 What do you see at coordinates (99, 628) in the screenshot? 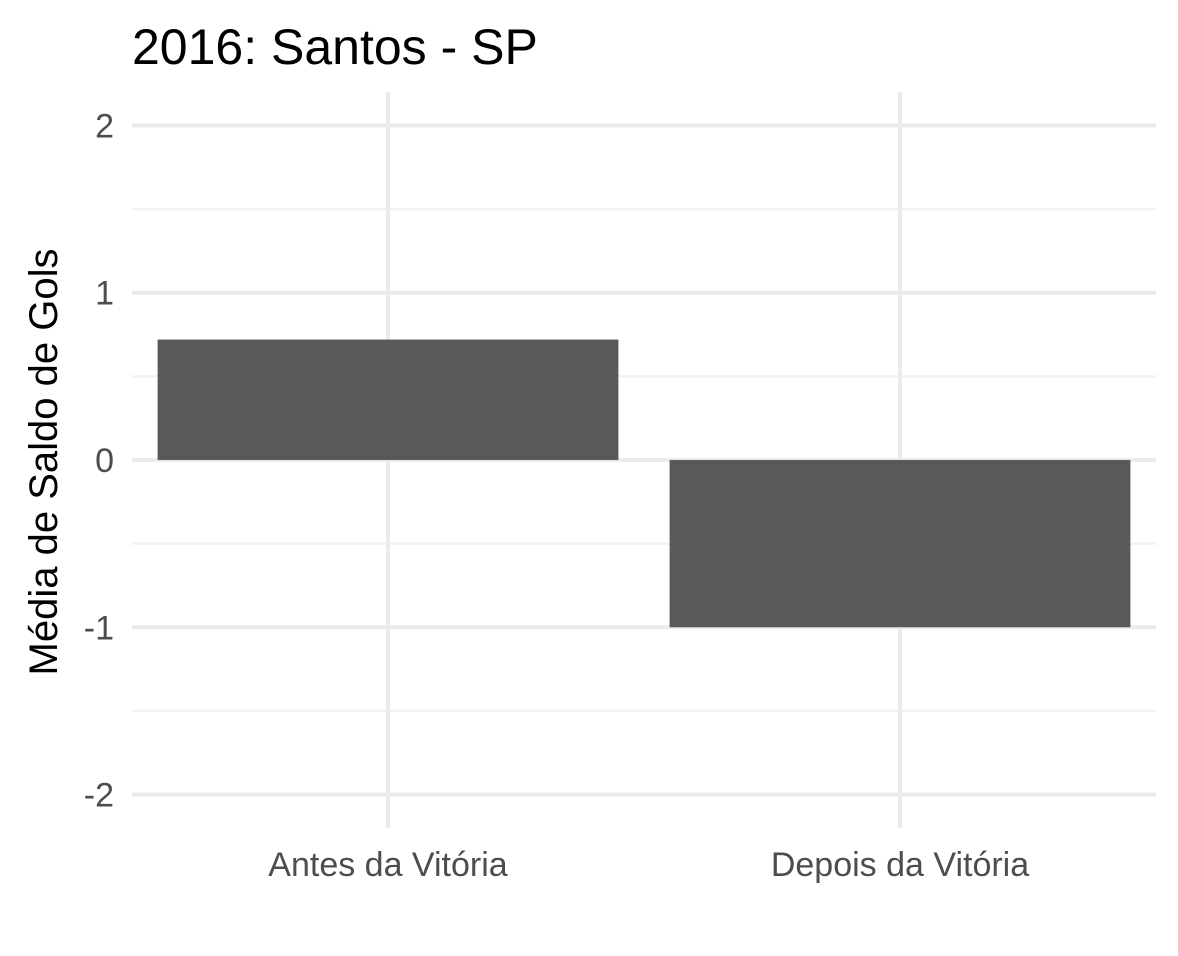
I see `y-tick-label: -1` at bounding box center [99, 628].